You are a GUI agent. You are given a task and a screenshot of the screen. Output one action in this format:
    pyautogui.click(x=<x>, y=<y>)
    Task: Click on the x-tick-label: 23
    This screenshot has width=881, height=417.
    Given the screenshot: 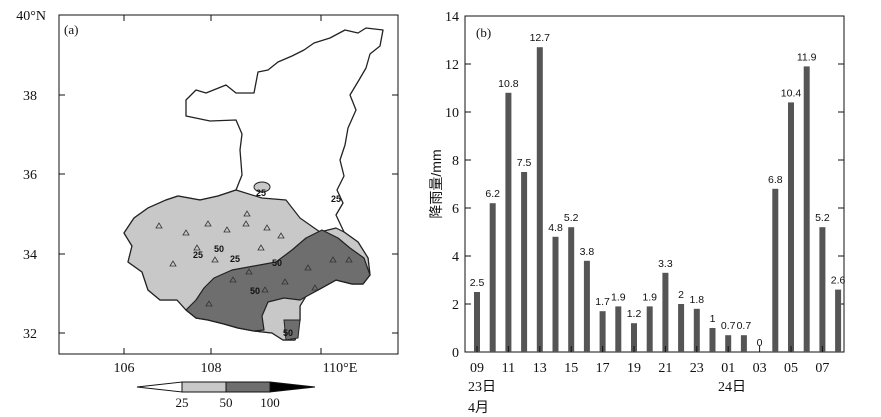 What is the action you would take?
    pyautogui.click(x=697, y=368)
    